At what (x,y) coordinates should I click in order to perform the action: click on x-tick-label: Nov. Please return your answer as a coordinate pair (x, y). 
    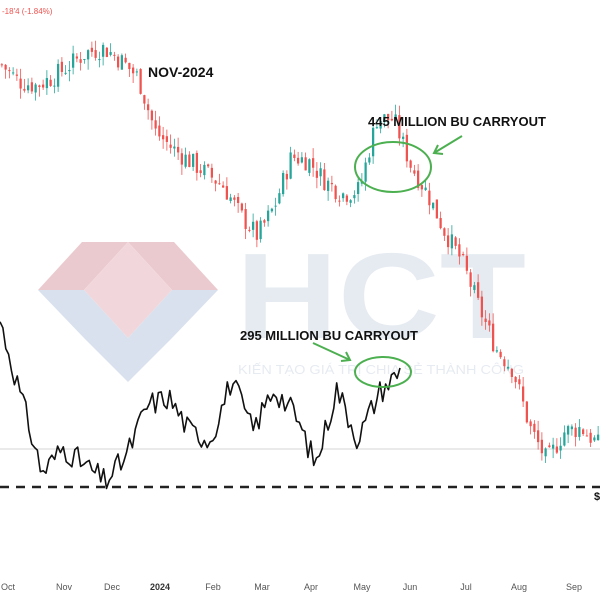
    Looking at the image, I should click on (64, 587).